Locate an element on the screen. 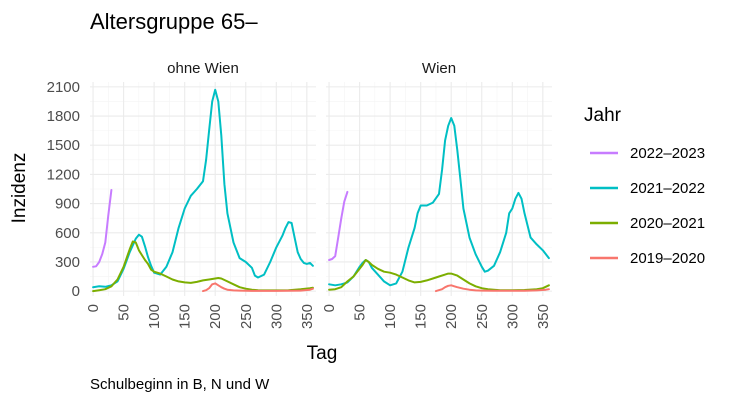 The image size is (750, 404). y-tick-label: 300 is located at coordinates (67, 262).